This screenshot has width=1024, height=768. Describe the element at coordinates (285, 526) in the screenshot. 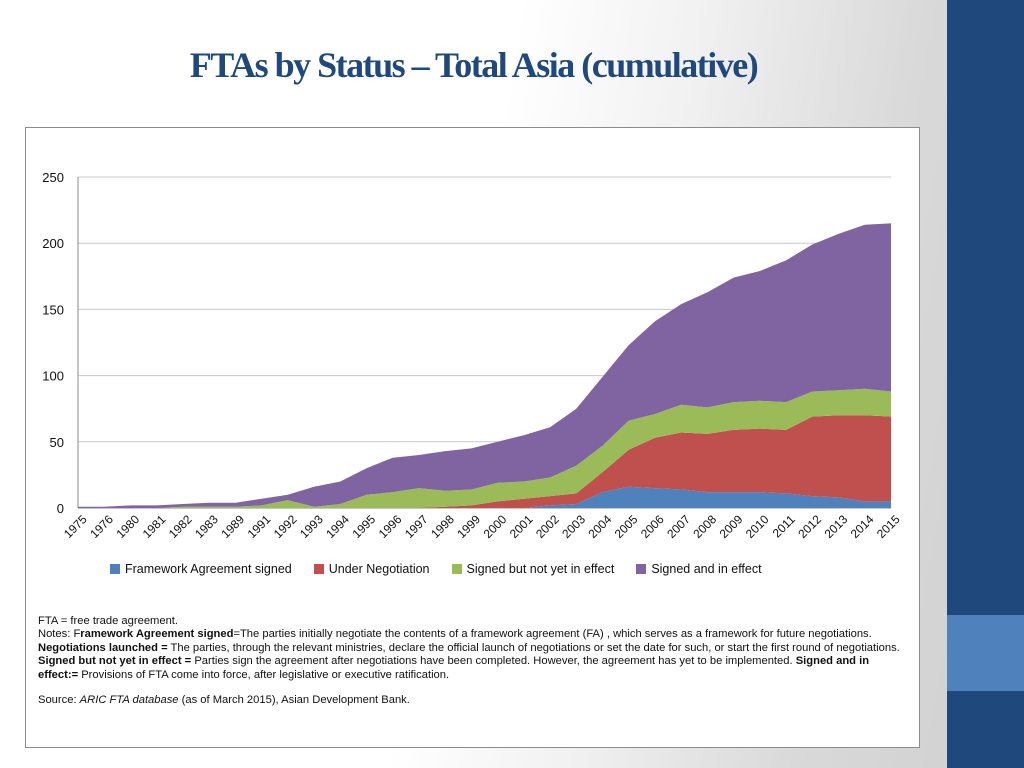

I see `x-tick-label-1992: 1992` at that location.